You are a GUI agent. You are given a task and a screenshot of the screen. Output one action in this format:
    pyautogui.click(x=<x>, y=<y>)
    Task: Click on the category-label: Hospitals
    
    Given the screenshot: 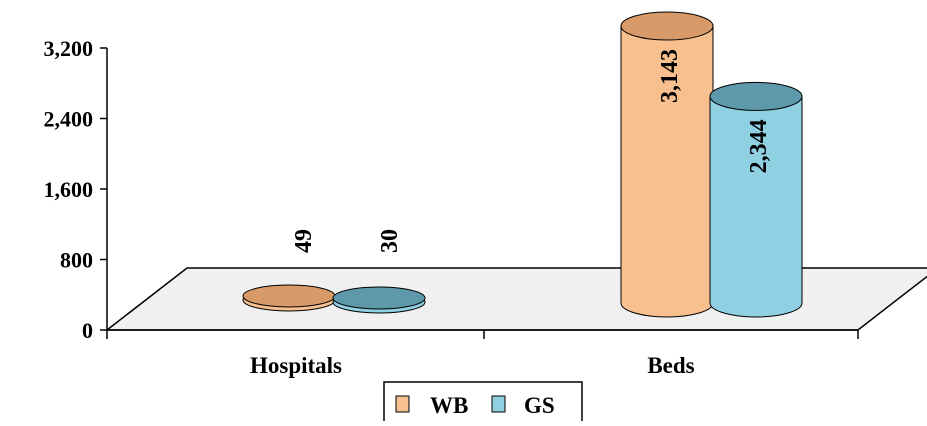 What is the action you would take?
    pyautogui.click(x=296, y=365)
    